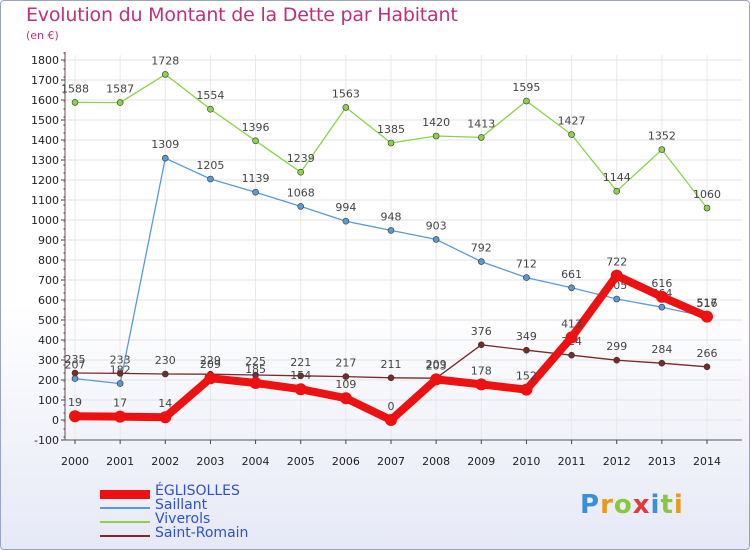  What do you see at coordinates (181, 505) in the screenshot?
I see `legend-label: Saillant` at bounding box center [181, 505].